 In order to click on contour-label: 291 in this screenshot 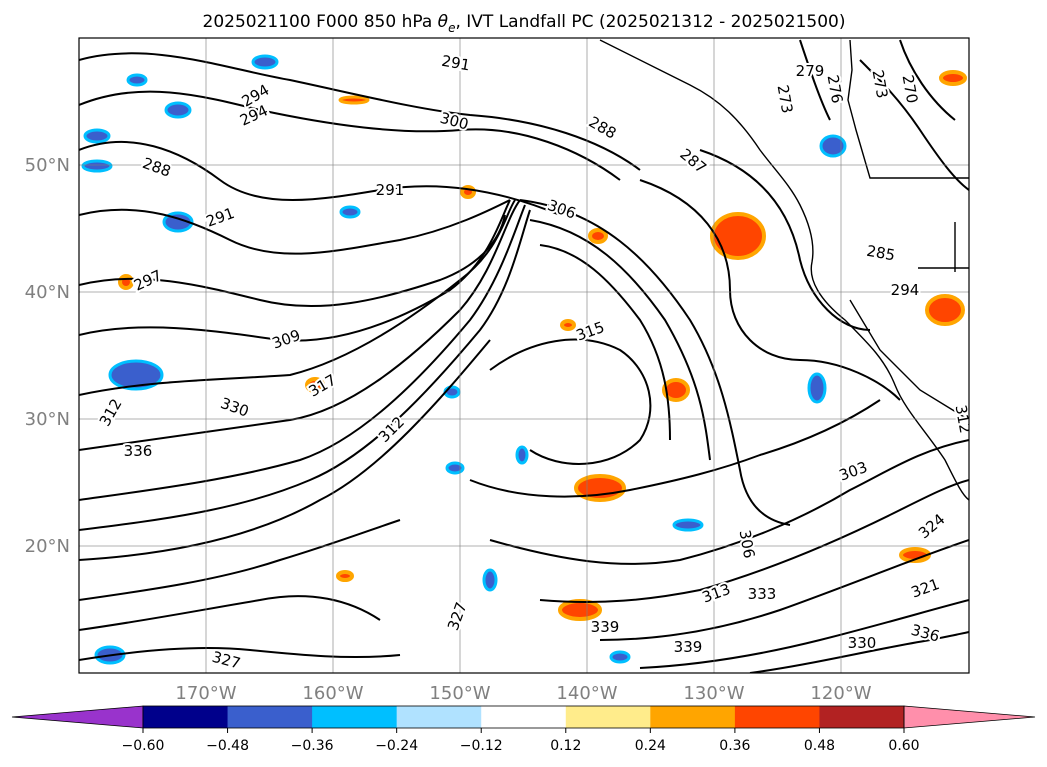, I will do `click(390, 190)`.